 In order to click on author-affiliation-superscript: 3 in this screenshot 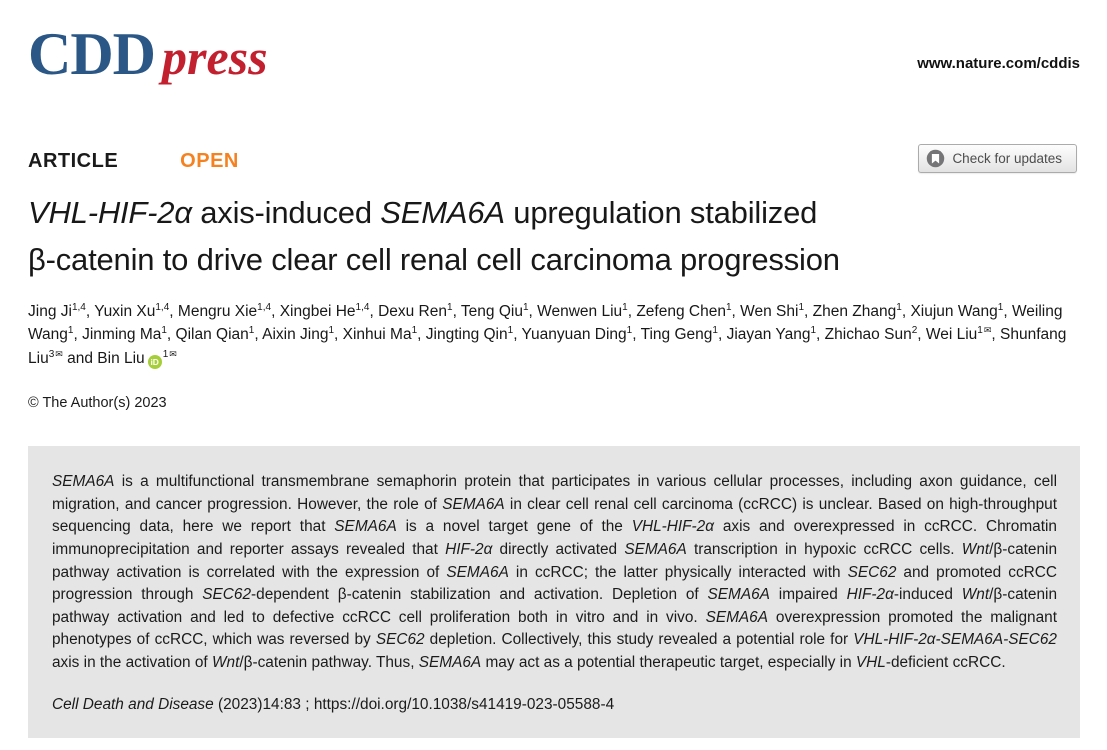, I will do `click(51, 354)`.